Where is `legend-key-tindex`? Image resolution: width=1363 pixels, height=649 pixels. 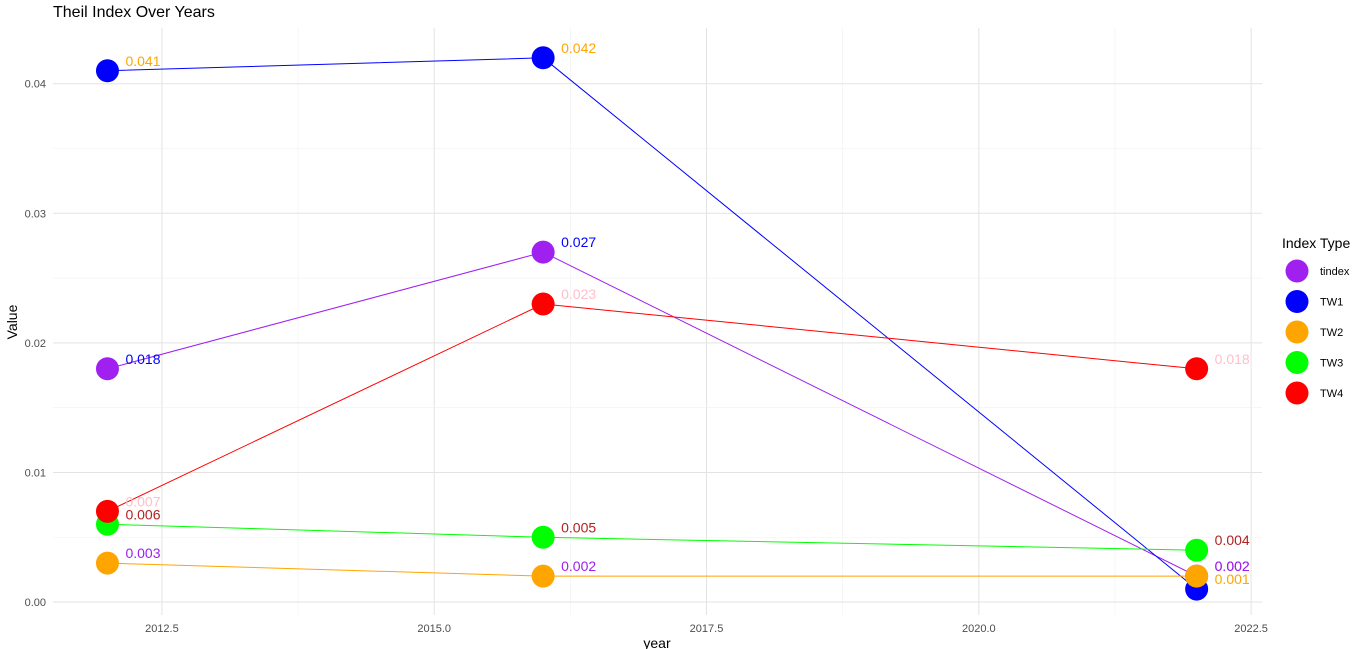
legend-key-tindex is located at coordinates (1297, 271).